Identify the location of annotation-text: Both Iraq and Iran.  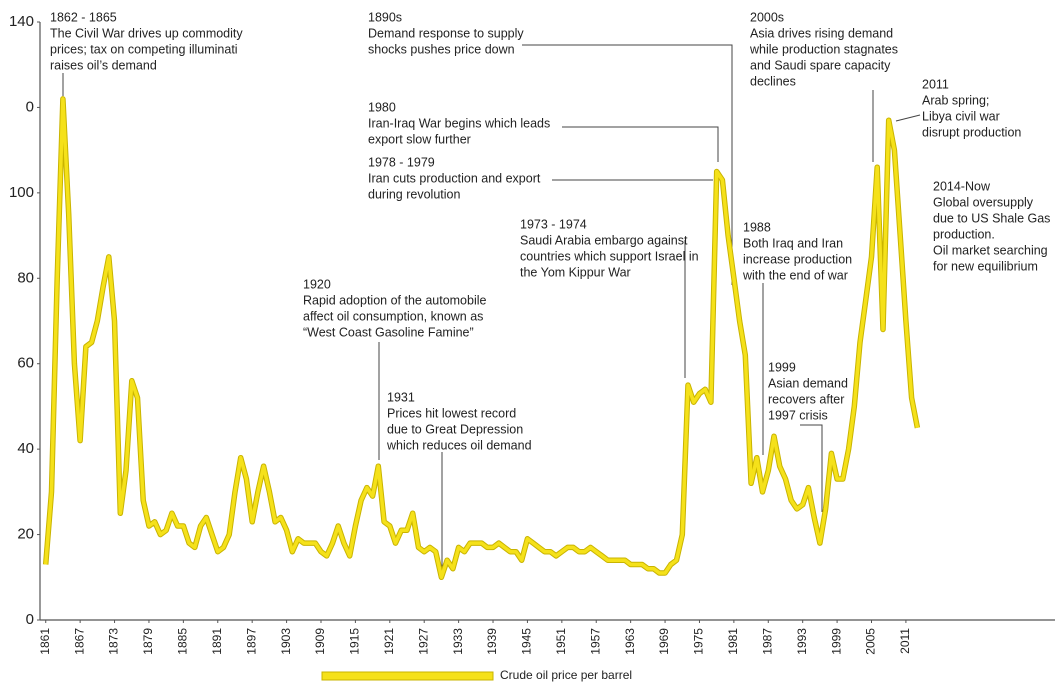
(793, 243).